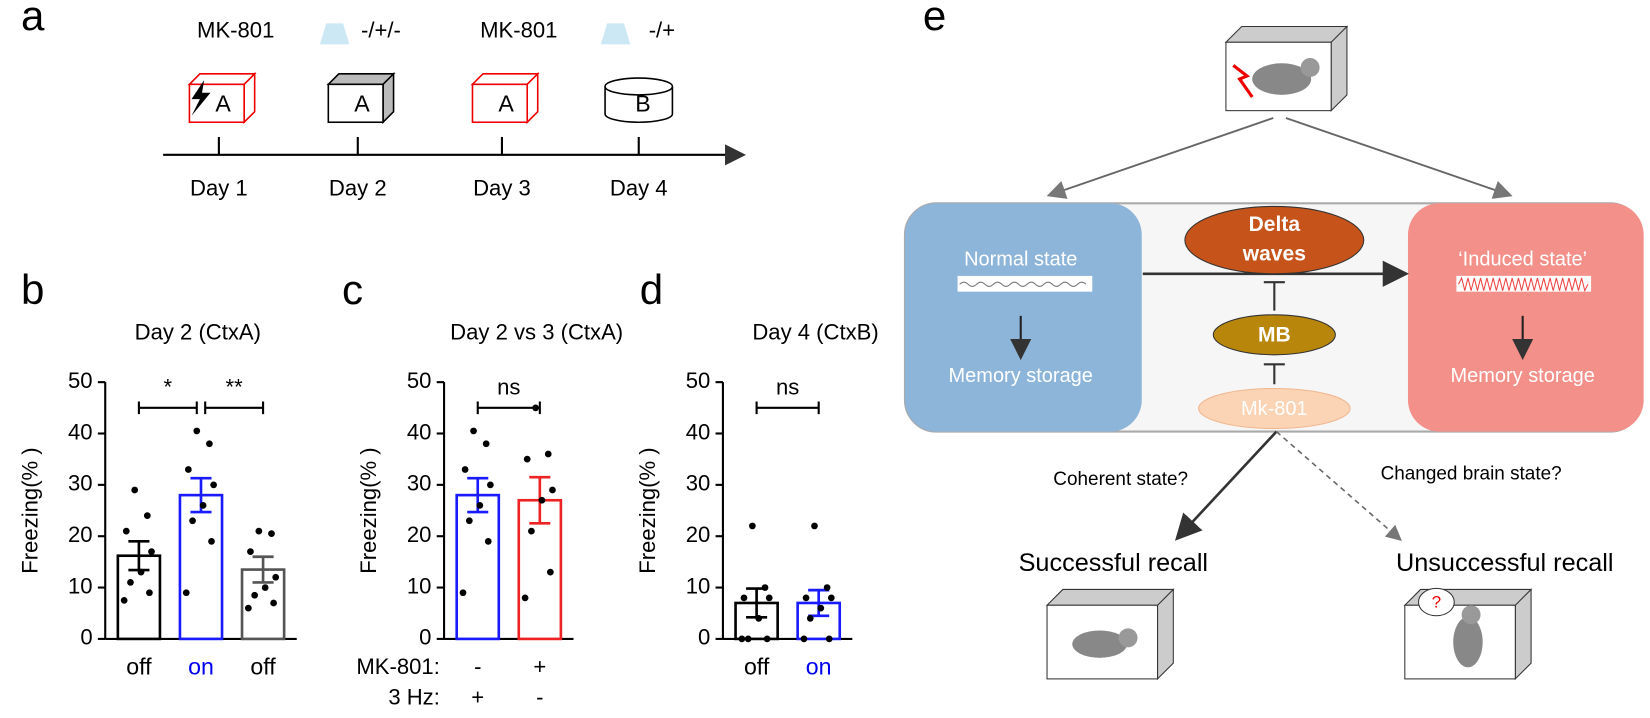 The height and width of the screenshot is (718, 1650). I want to click on significance-label: *, so click(168, 387).